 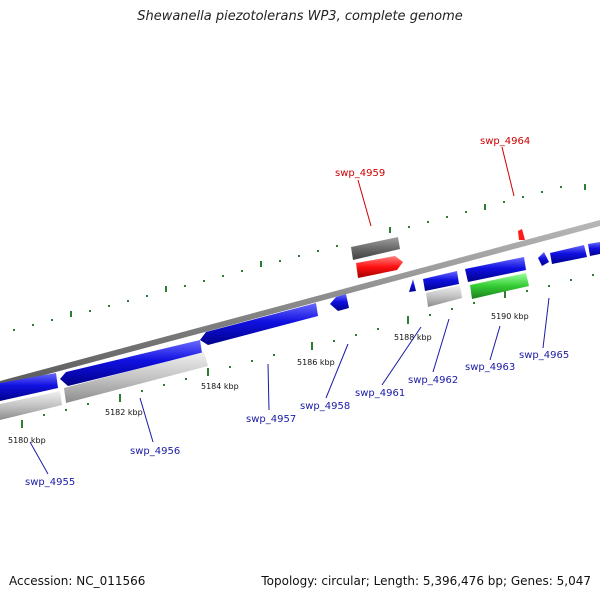 I want to click on gene-label-4956: swp_4956, so click(x=155, y=451).